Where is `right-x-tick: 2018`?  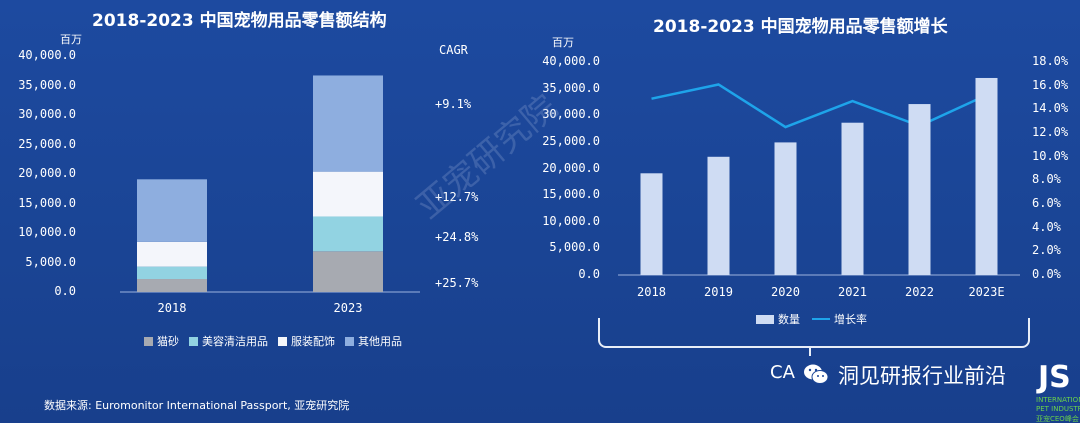 right-x-tick: 2018 is located at coordinates (651, 292).